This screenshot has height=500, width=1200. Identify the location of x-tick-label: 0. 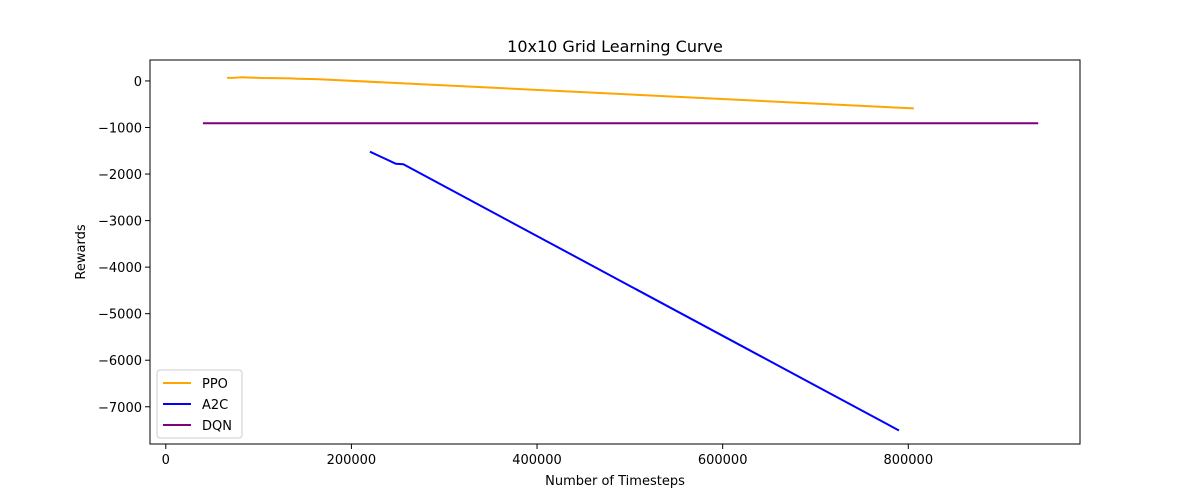
(166, 460).